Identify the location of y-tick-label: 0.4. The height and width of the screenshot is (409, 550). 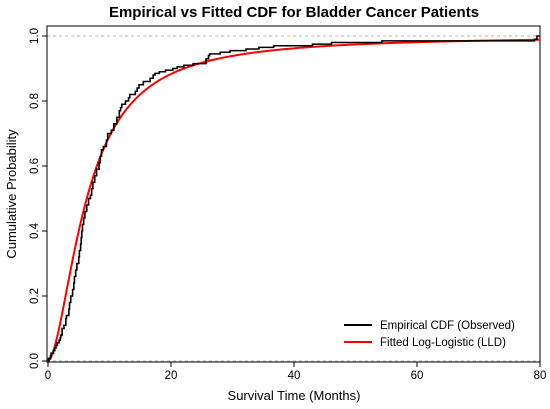
(35, 230).